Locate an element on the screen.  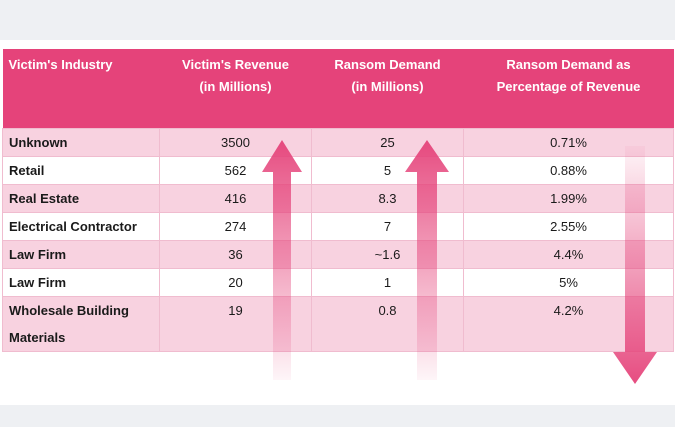
table-row: Unknown 3500 25 0.71% is located at coordinates (338, 142).